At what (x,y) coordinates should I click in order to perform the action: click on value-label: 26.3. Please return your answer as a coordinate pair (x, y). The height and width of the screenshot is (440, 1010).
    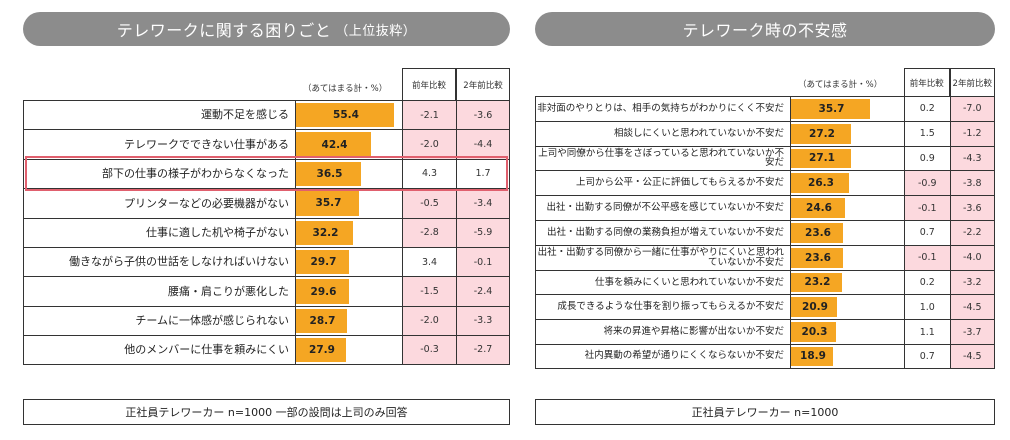
    Looking at the image, I should click on (821, 183).